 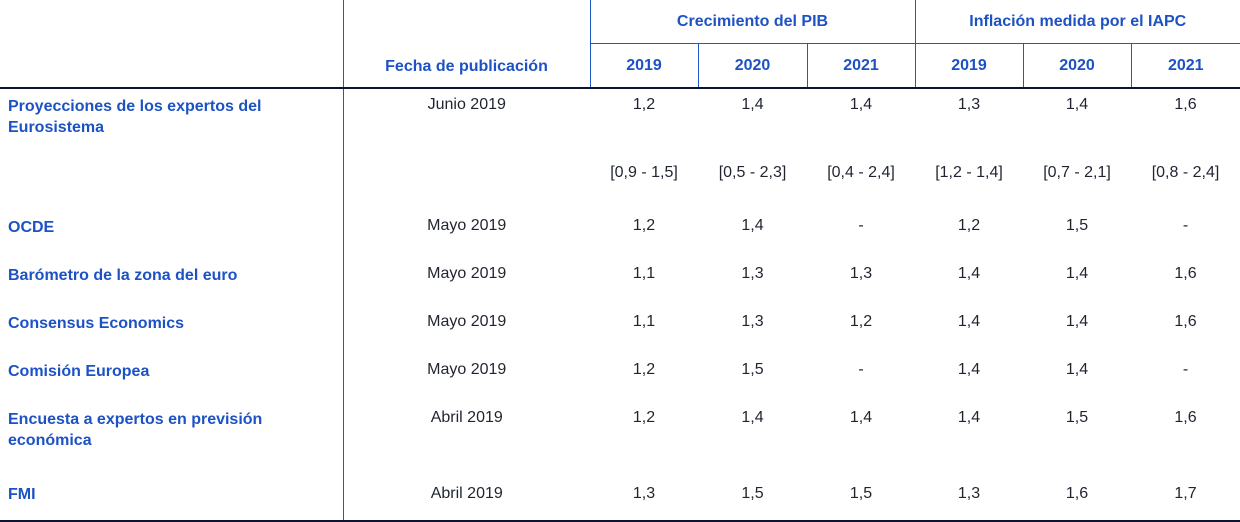 I want to click on range-value: [0,5 - 2,3], so click(x=752, y=172).